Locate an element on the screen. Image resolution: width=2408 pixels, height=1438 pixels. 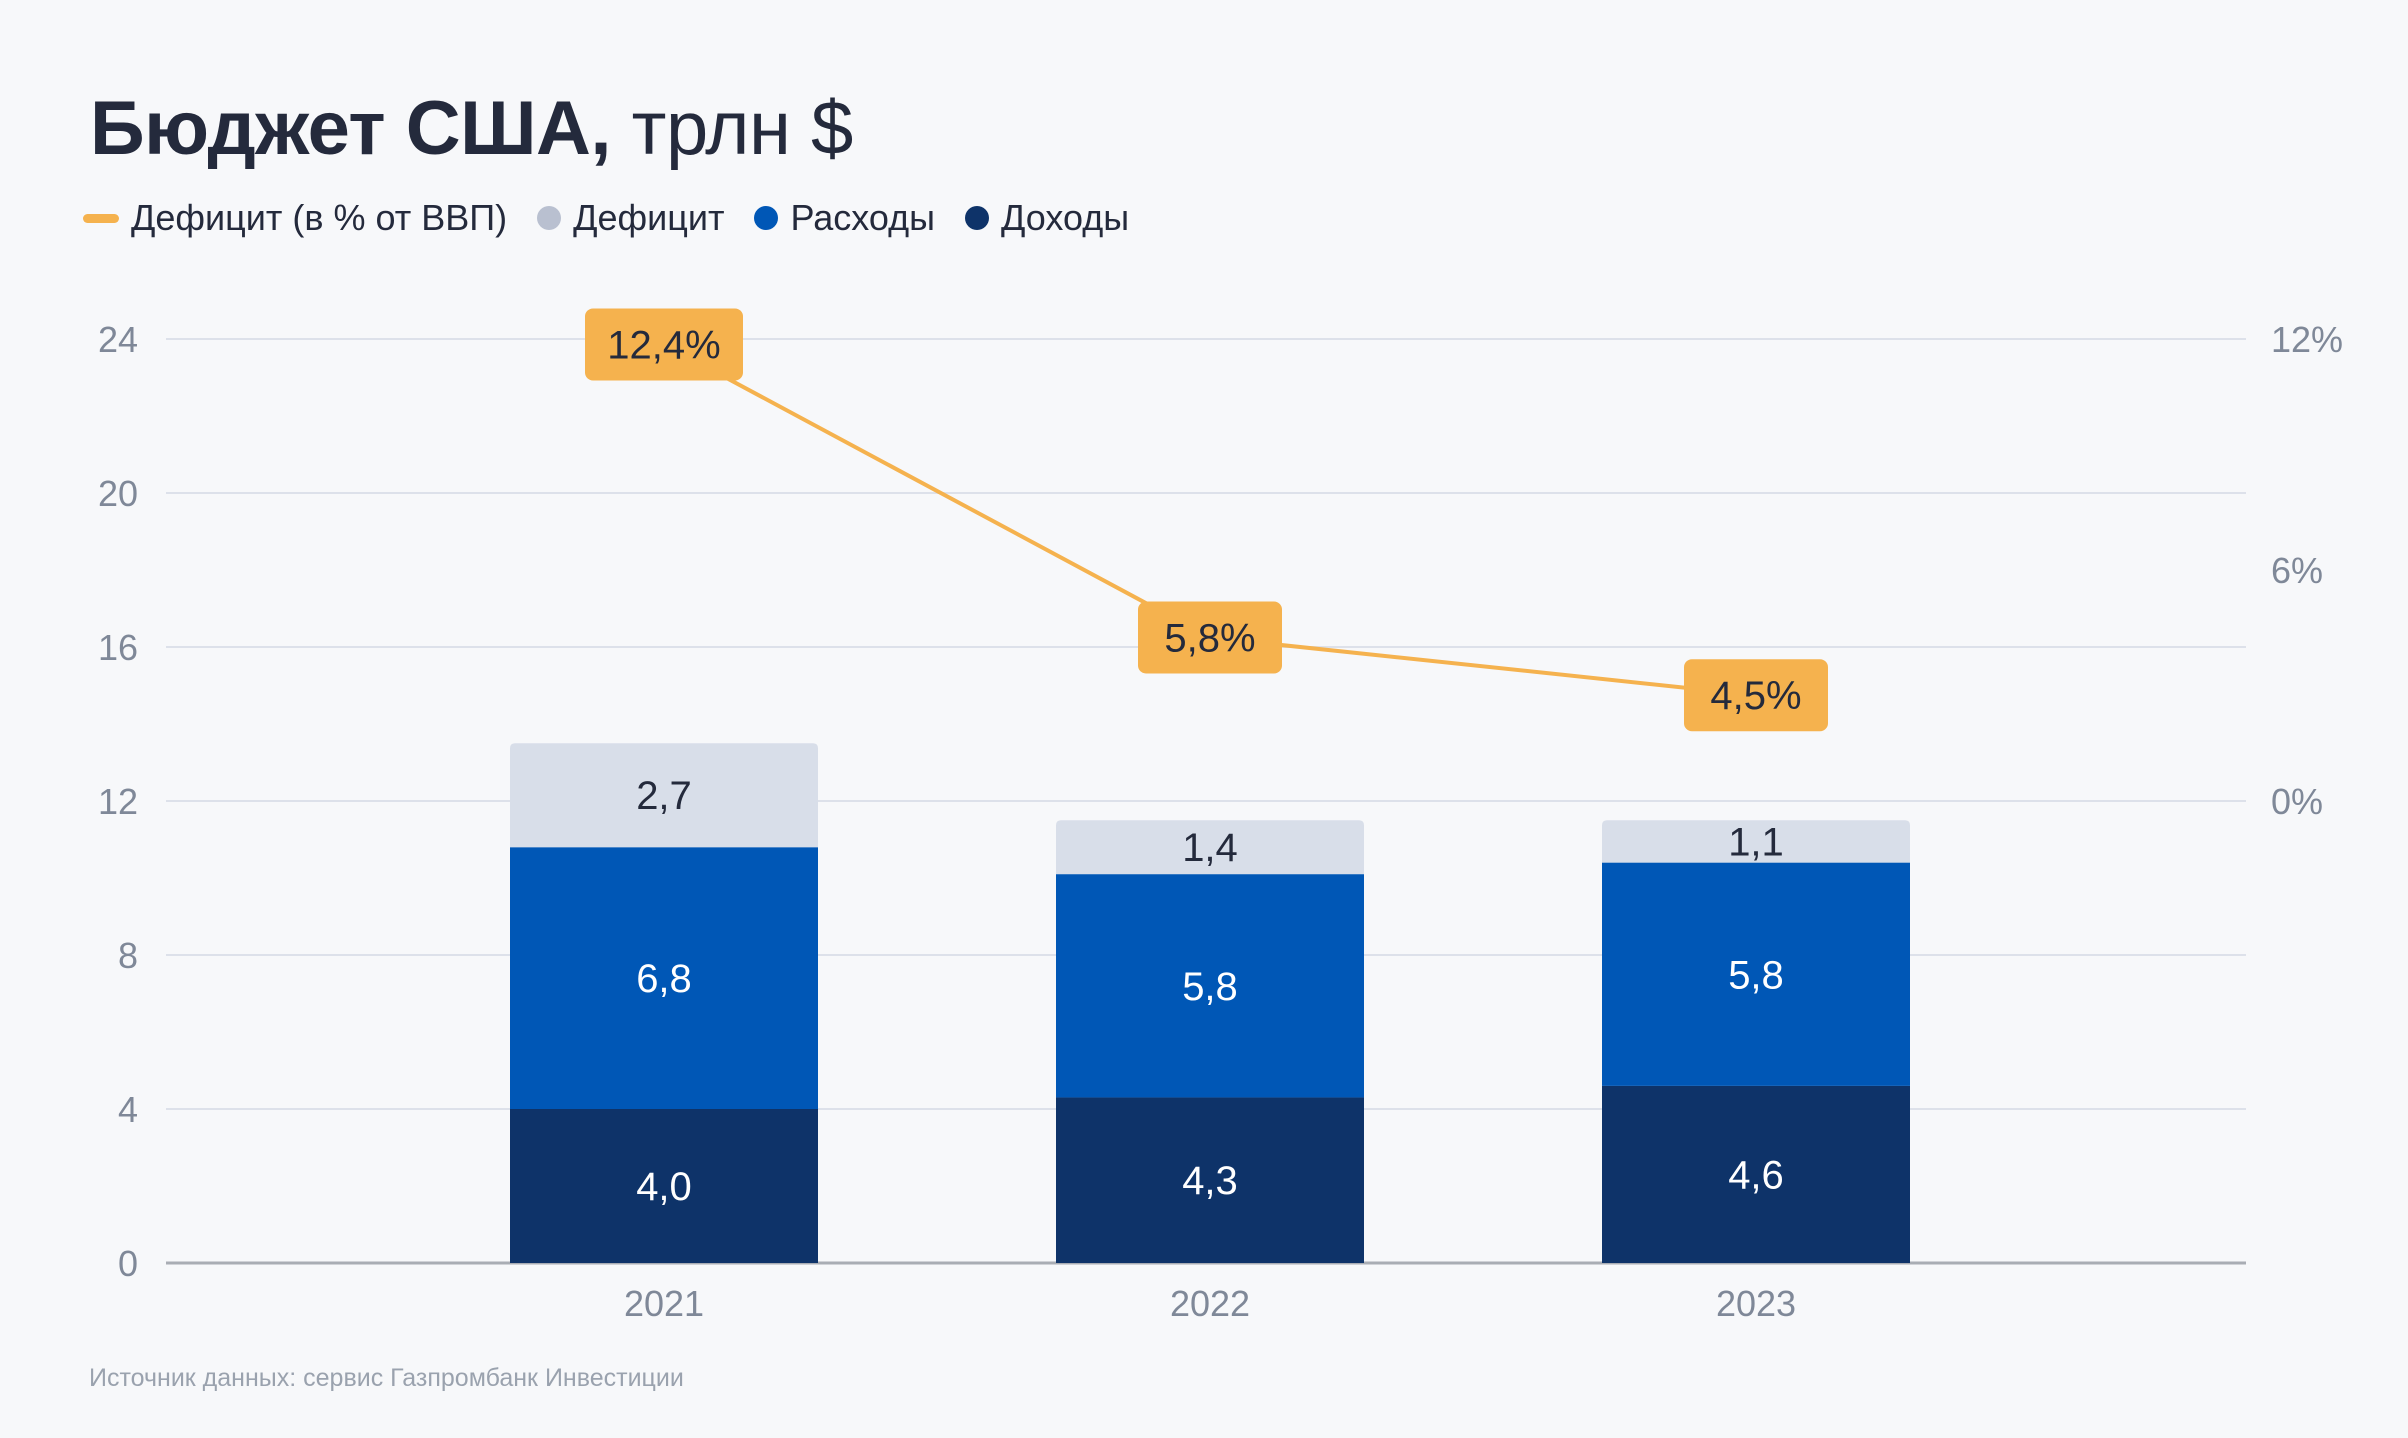
chart-title: Бюджет США, трлн $ is located at coordinates (471, 129).